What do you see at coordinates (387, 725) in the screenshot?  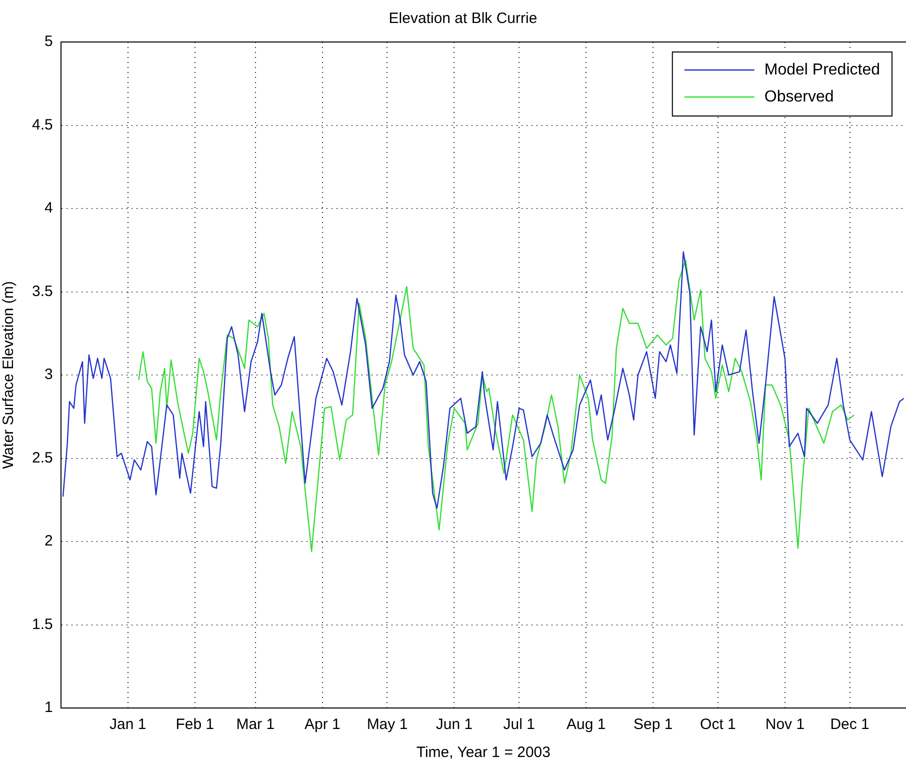 I see `x-tick-label: May 1` at bounding box center [387, 725].